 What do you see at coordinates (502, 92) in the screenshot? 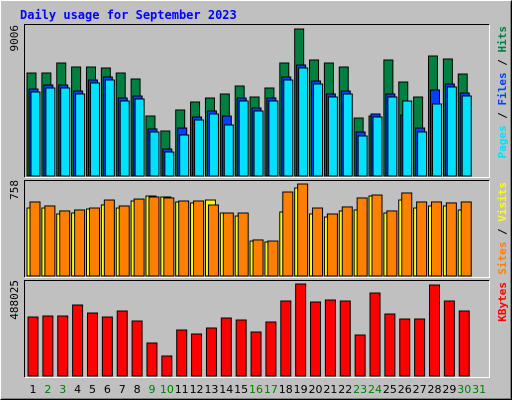
I see `legend: Pages / Files / Hits` at bounding box center [502, 92].